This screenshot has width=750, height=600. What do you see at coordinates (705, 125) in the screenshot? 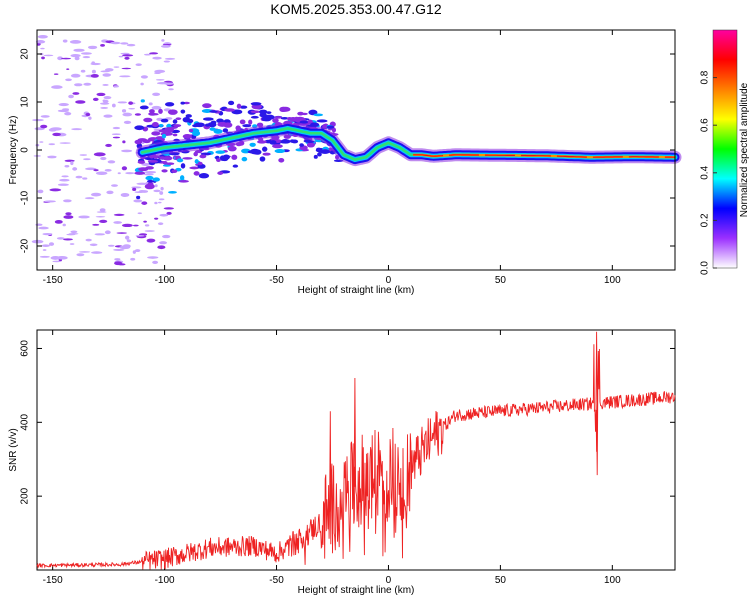
I see `colorbar-tick-label: 0.6` at bounding box center [705, 125].